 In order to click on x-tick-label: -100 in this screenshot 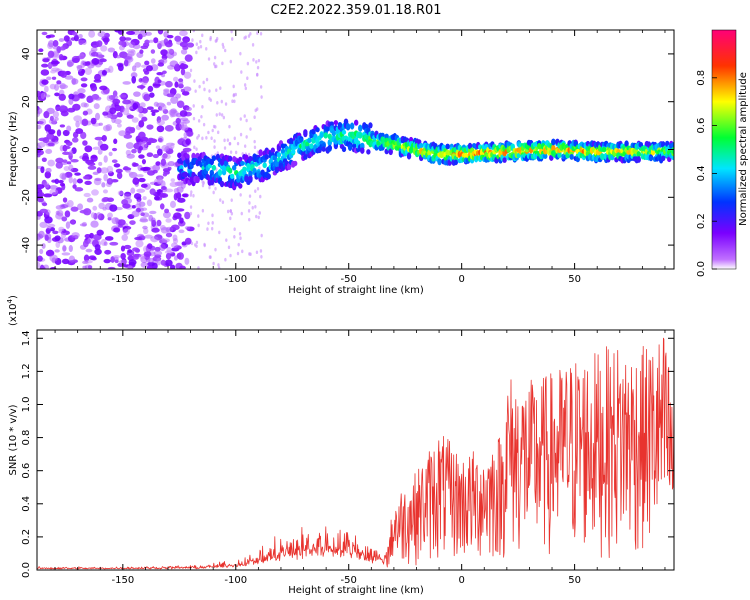, I will do `click(235, 580)`.